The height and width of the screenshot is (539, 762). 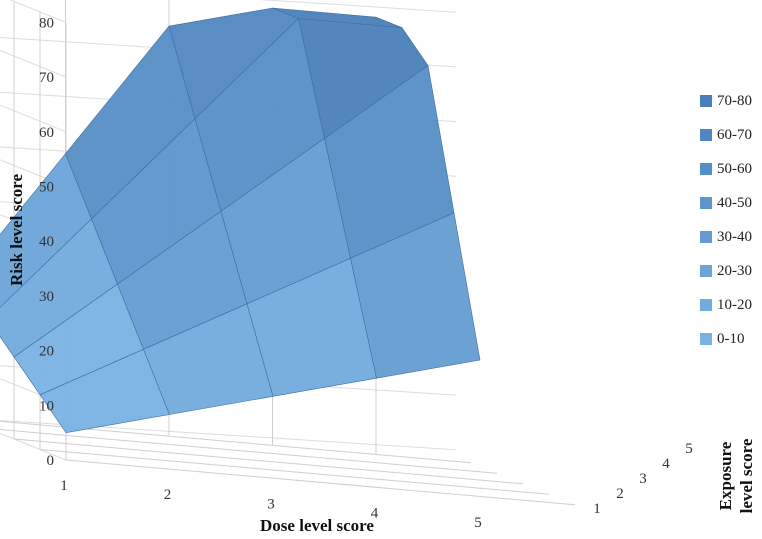 What do you see at coordinates (734, 134) in the screenshot?
I see `legend-label: 60-70` at bounding box center [734, 134].